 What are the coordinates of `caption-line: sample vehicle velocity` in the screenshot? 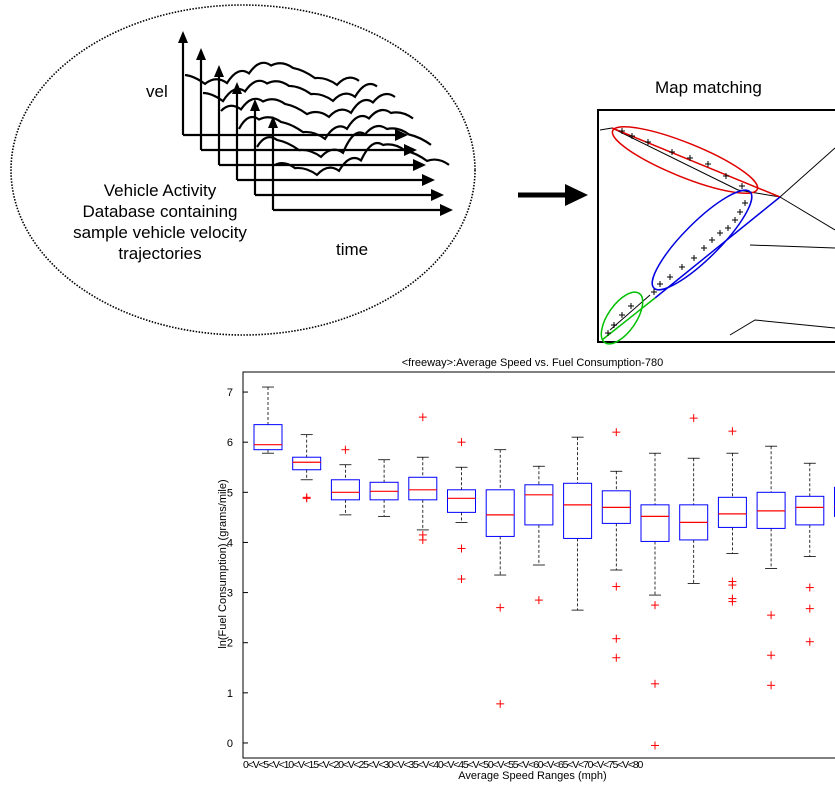 It's located at (160, 232).